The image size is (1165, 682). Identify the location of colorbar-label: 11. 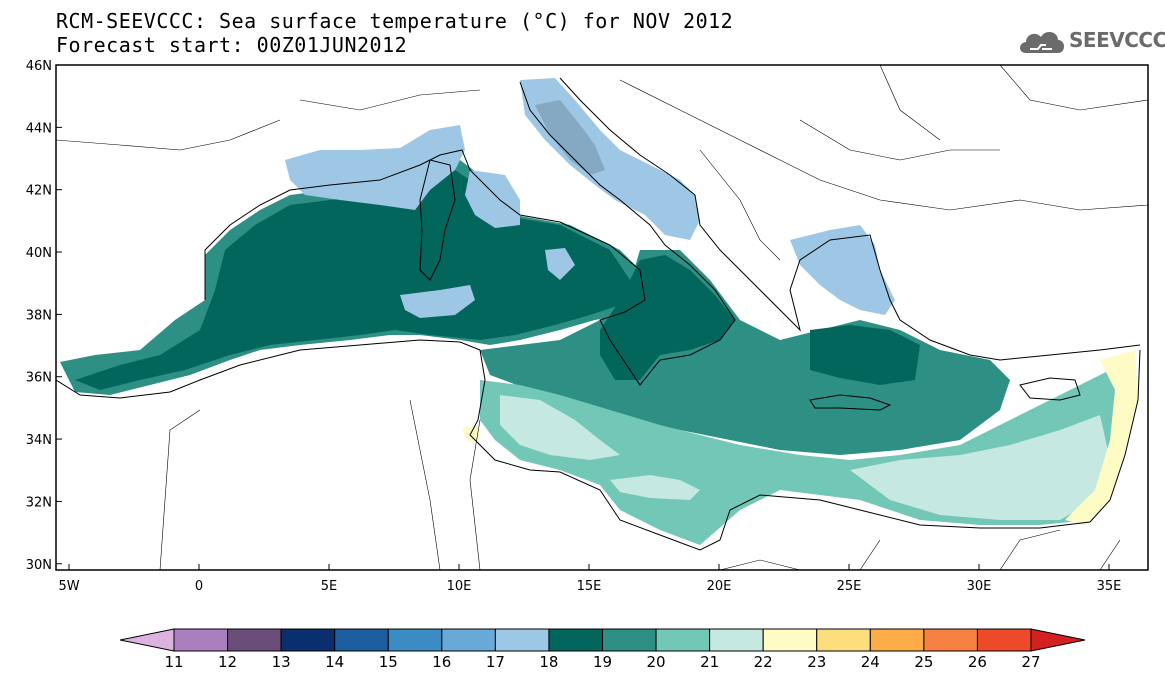
(173, 662).